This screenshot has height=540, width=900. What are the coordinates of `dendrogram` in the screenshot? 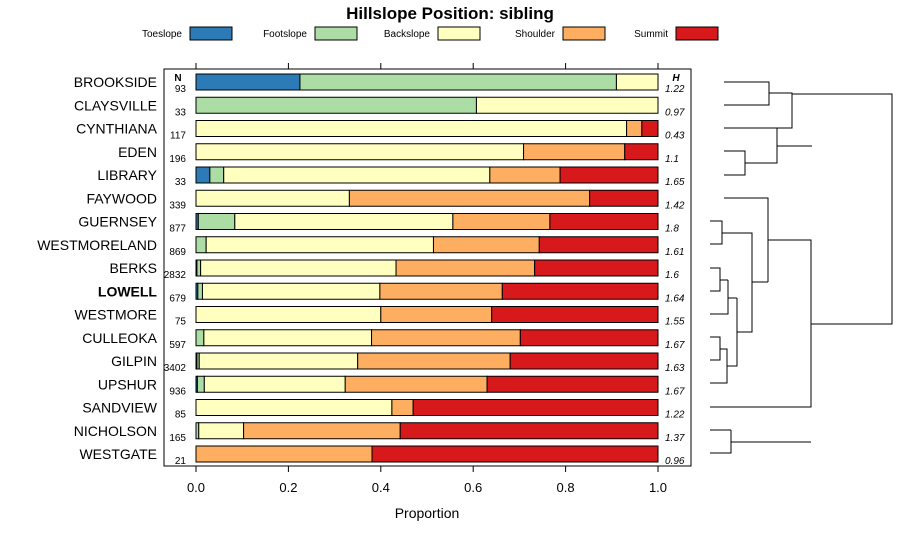 It's located at (801, 267).